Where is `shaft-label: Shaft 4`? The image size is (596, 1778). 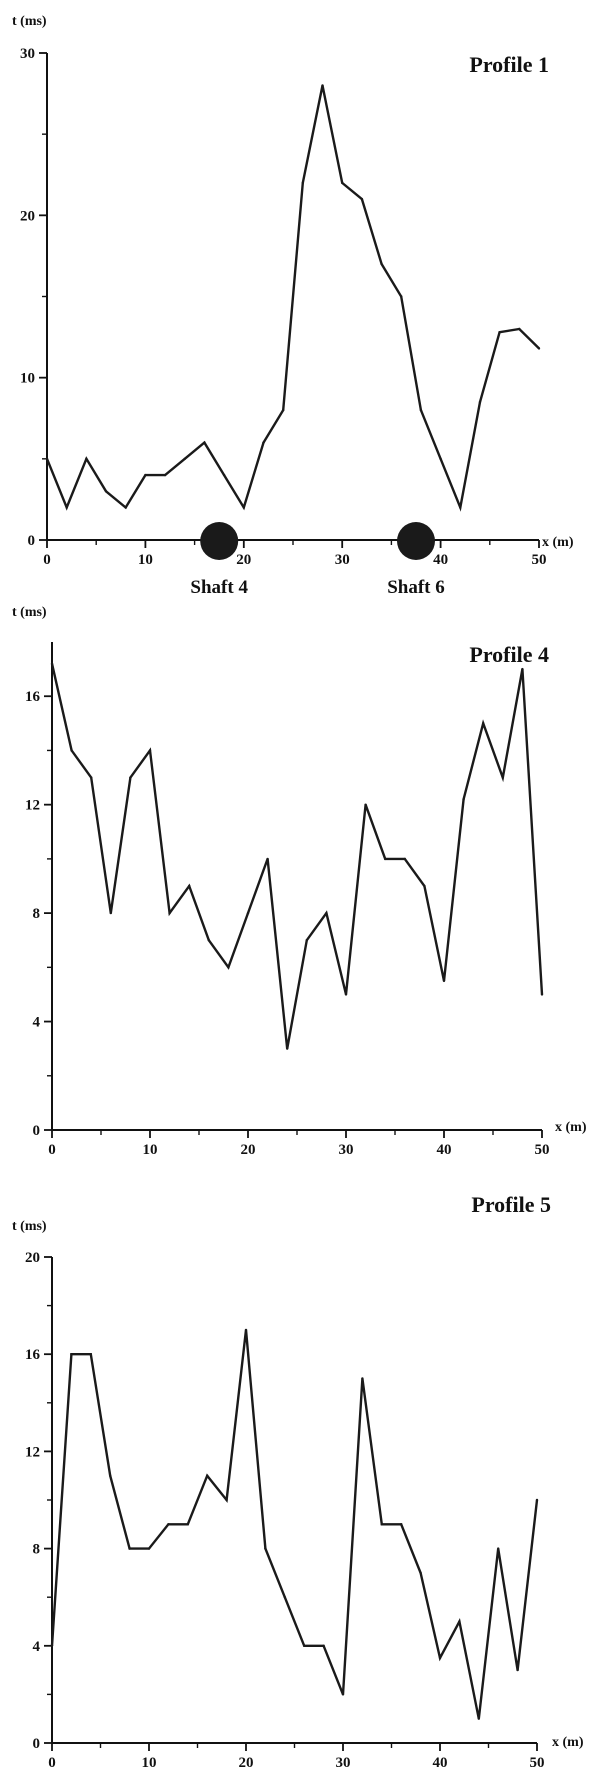 shaft-label: Shaft 4 is located at coordinates (219, 587).